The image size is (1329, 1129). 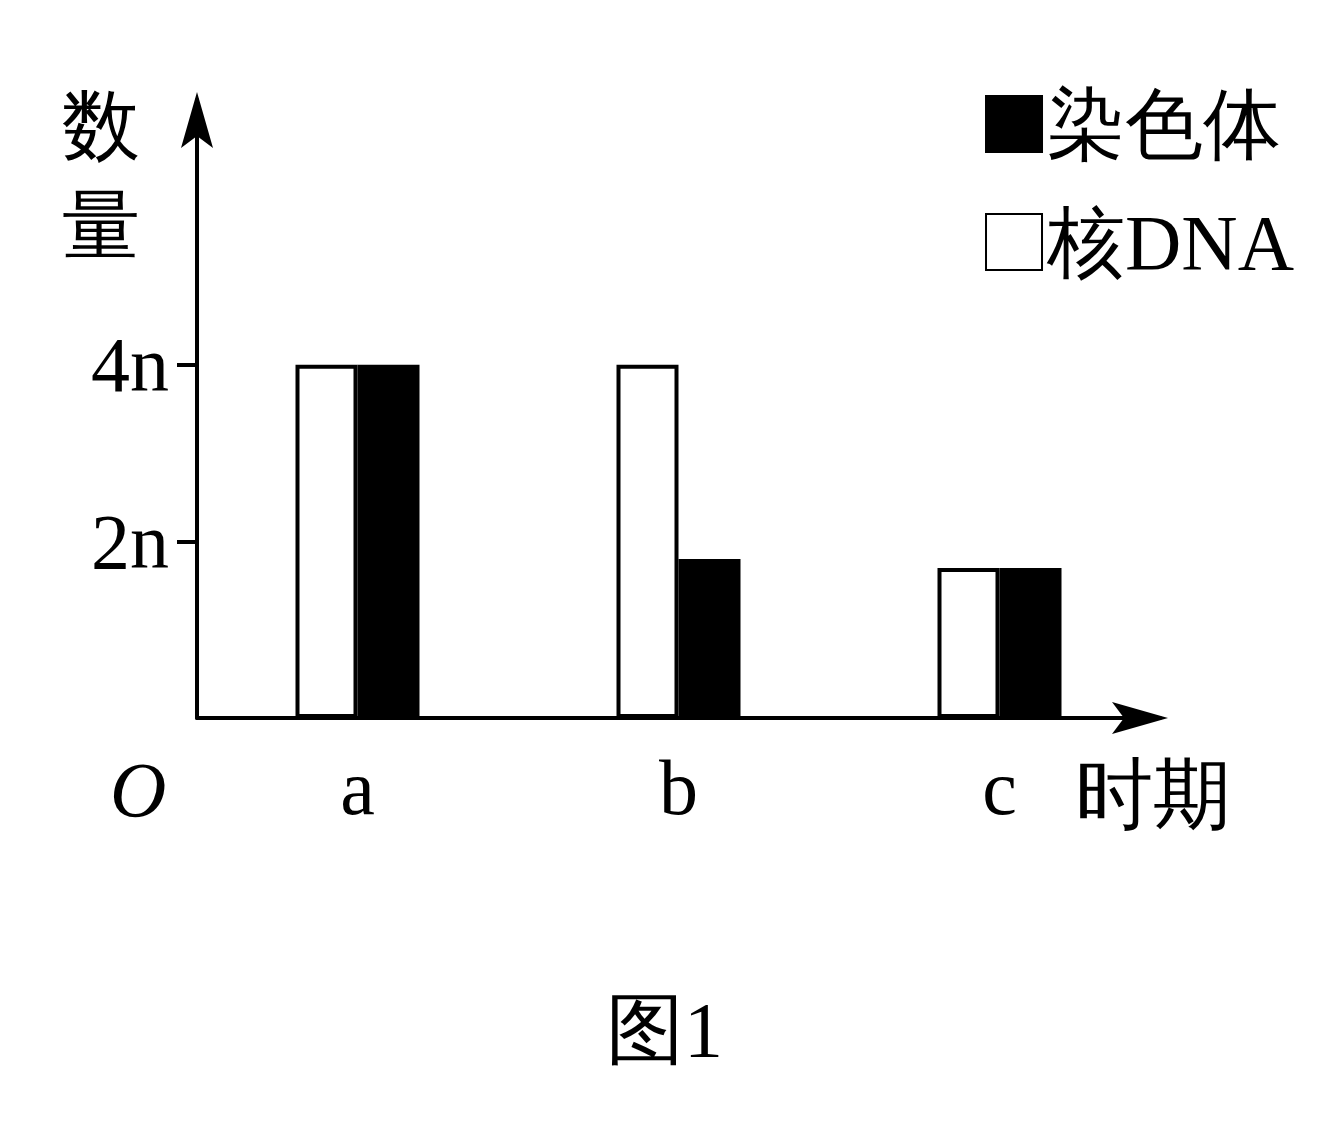 What do you see at coordinates (130, 365) in the screenshot?
I see `y-tick-label: 4n` at bounding box center [130, 365].